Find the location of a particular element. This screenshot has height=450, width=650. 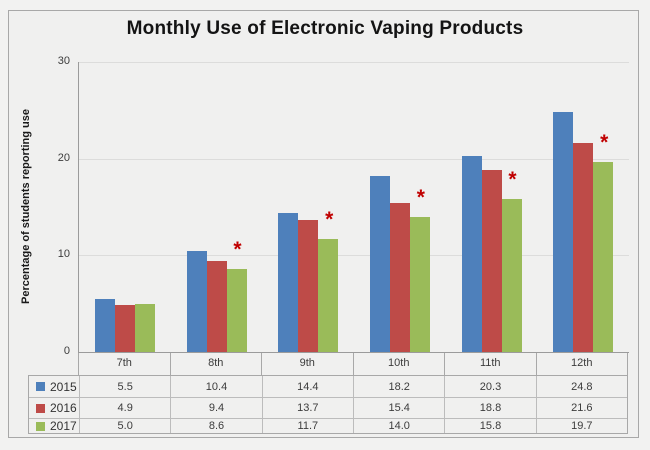

table-value-2016-7th: 4.9 is located at coordinates (125, 407).